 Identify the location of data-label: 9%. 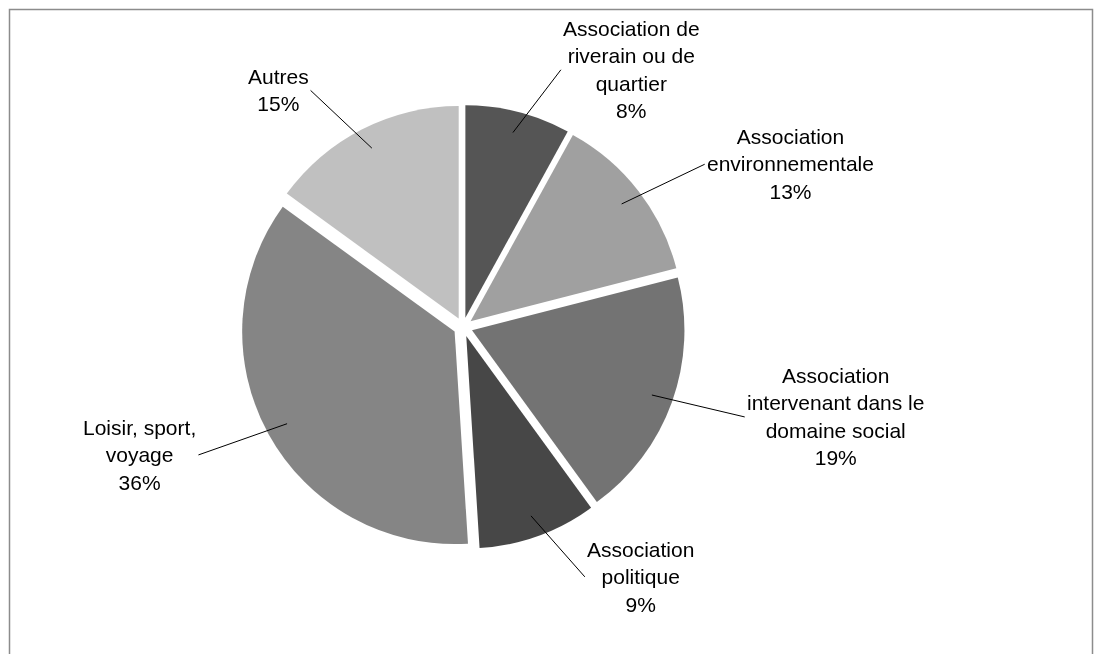
(640, 604).